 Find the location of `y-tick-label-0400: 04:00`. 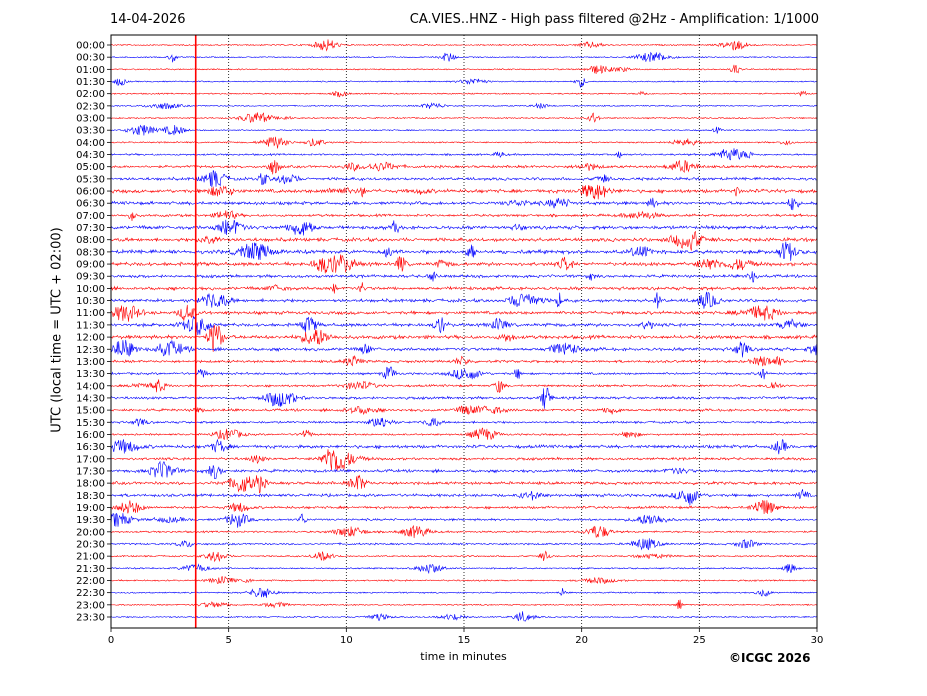

y-tick-label-0400: 04:00 is located at coordinates (90, 143).